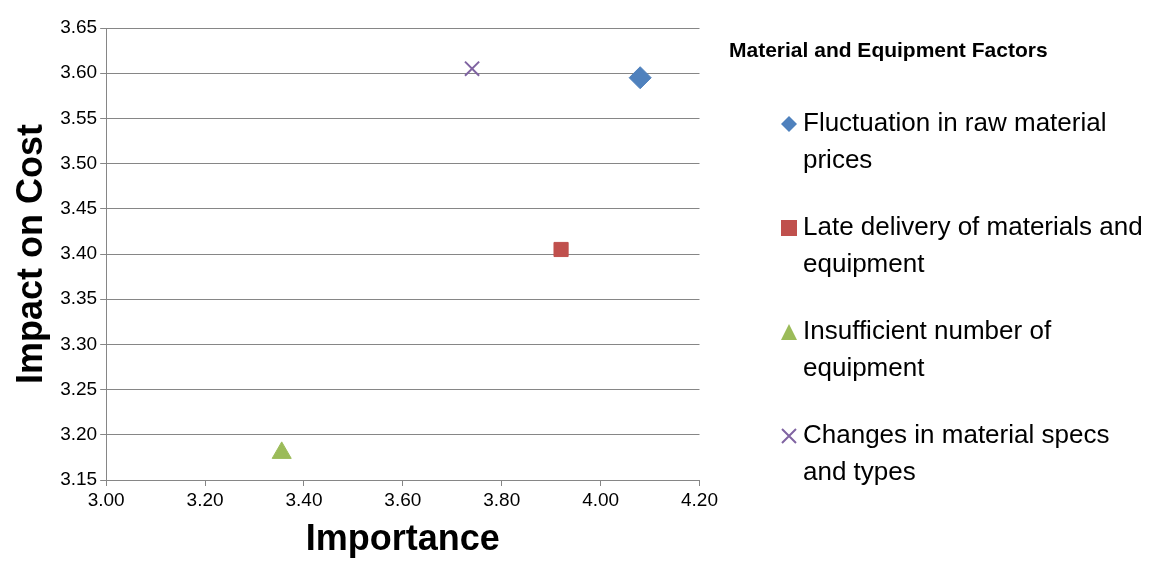 This screenshot has height=576, width=1151. What do you see at coordinates (79, 434) in the screenshot?
I see `y-tick-label: 3.20` at bounding box center [79, 434].